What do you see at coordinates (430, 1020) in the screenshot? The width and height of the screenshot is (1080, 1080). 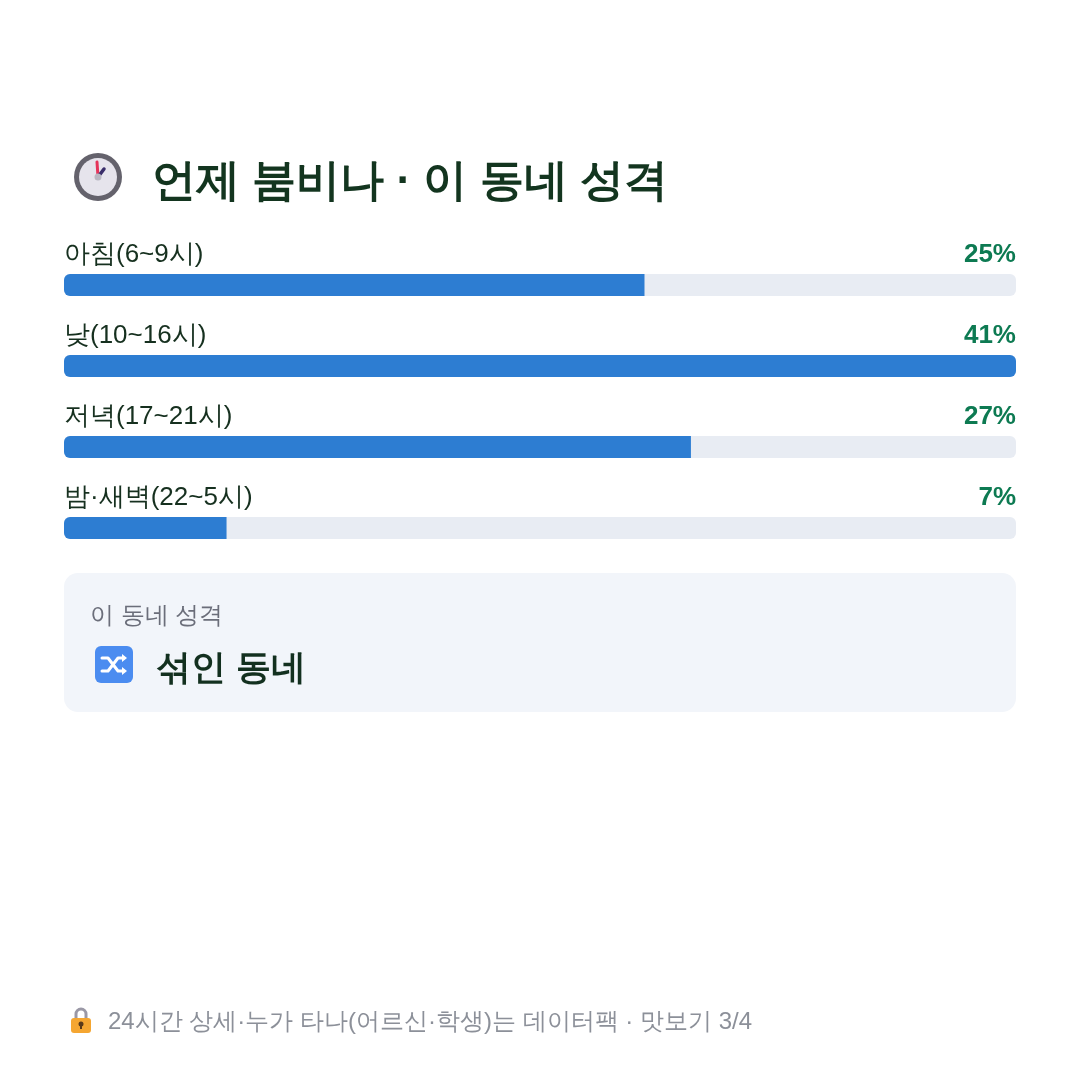 I see `text: 24시간 상세·누가 타나(어르신·학생)는 데이터팩 · 맛보기 3/4` at bounding box center [430, 1020].